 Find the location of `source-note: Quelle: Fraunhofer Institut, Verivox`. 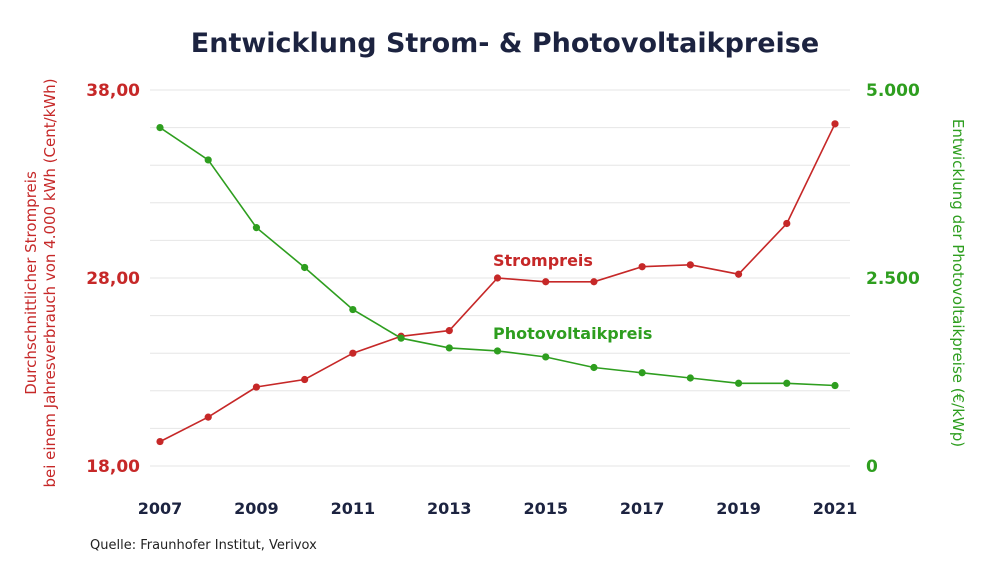

source-note: Quelle: Fraunhofer Institut, Verivox is located at coordinates (203, 545).